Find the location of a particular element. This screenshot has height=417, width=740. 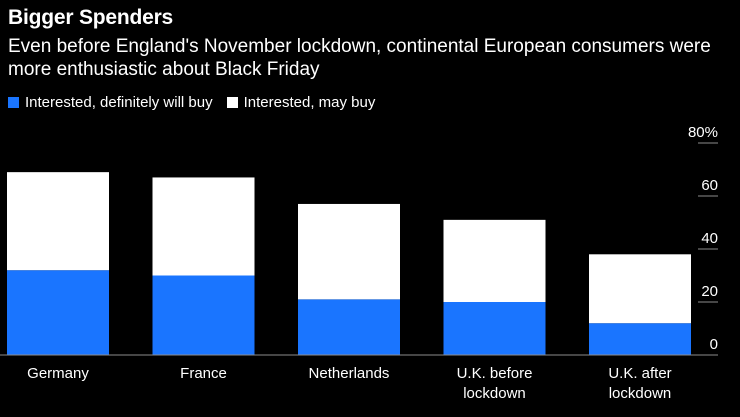

legend-swatch-may is located at coordinates (232, 102).